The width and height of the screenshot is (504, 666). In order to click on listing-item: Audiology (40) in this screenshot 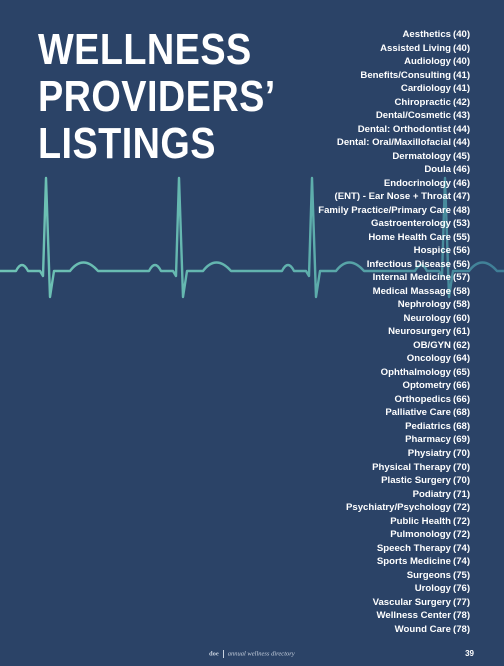, I will do `click(396, 62)`.